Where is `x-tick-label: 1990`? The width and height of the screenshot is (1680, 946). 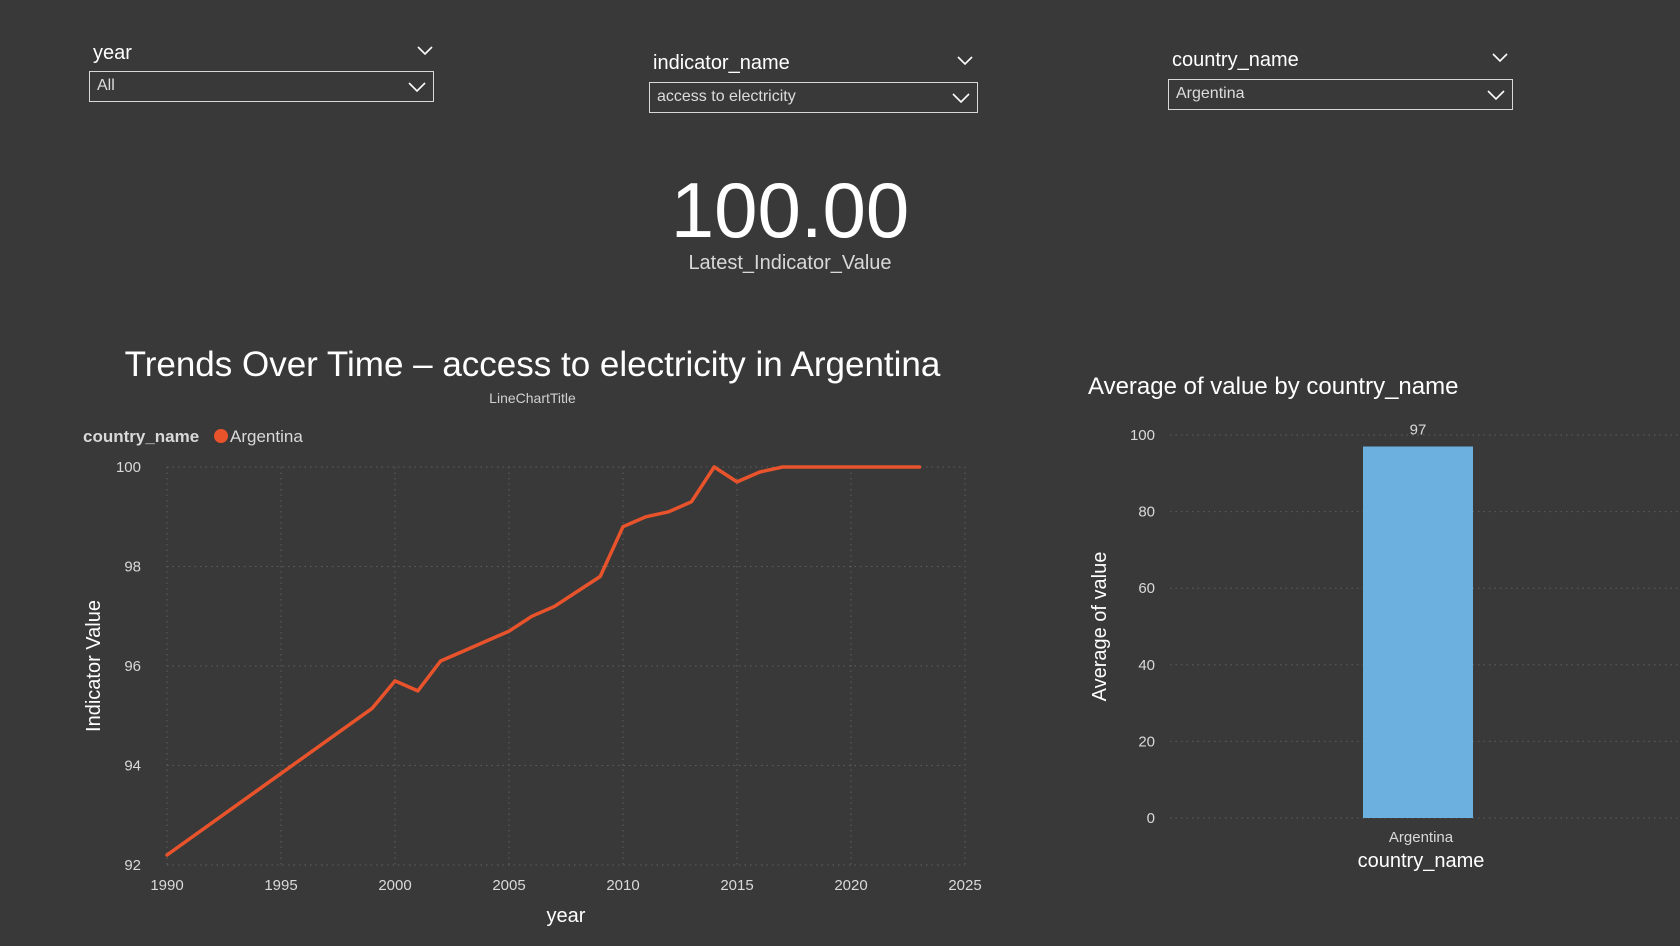 x-tick-label: 1990 is located at coordinates (166, 885).